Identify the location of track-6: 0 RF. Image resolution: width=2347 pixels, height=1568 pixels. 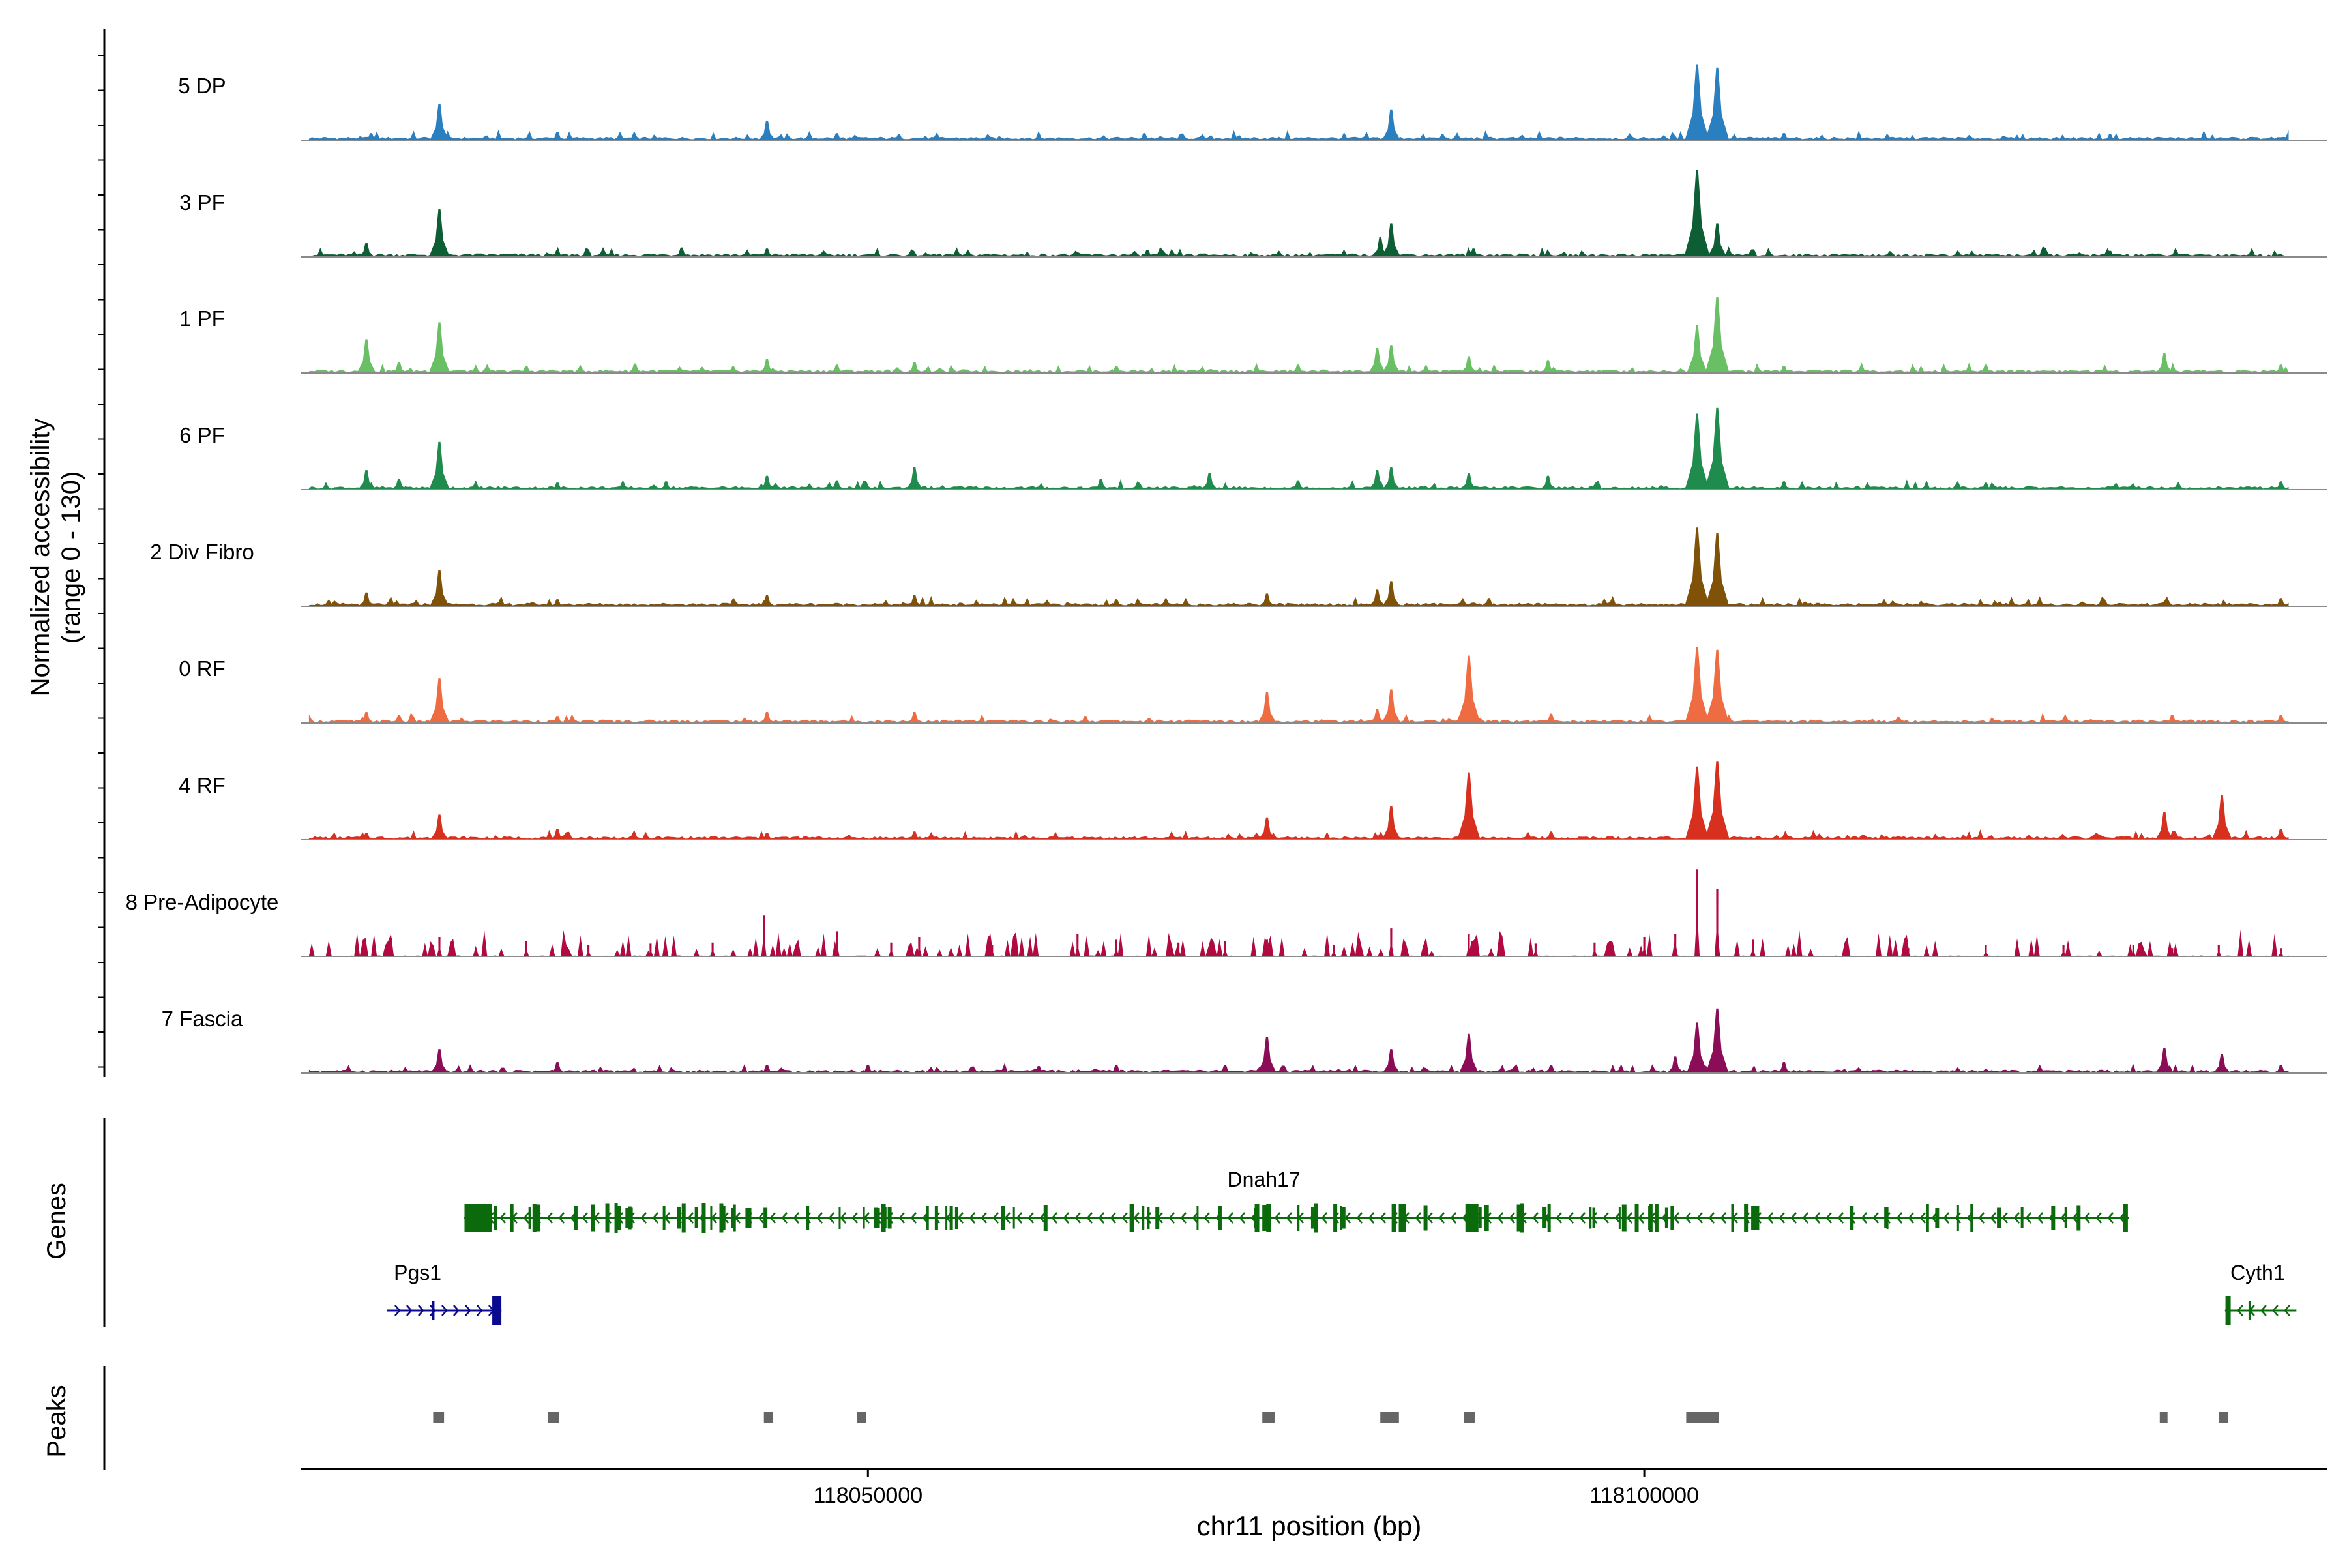
(1253, 685).